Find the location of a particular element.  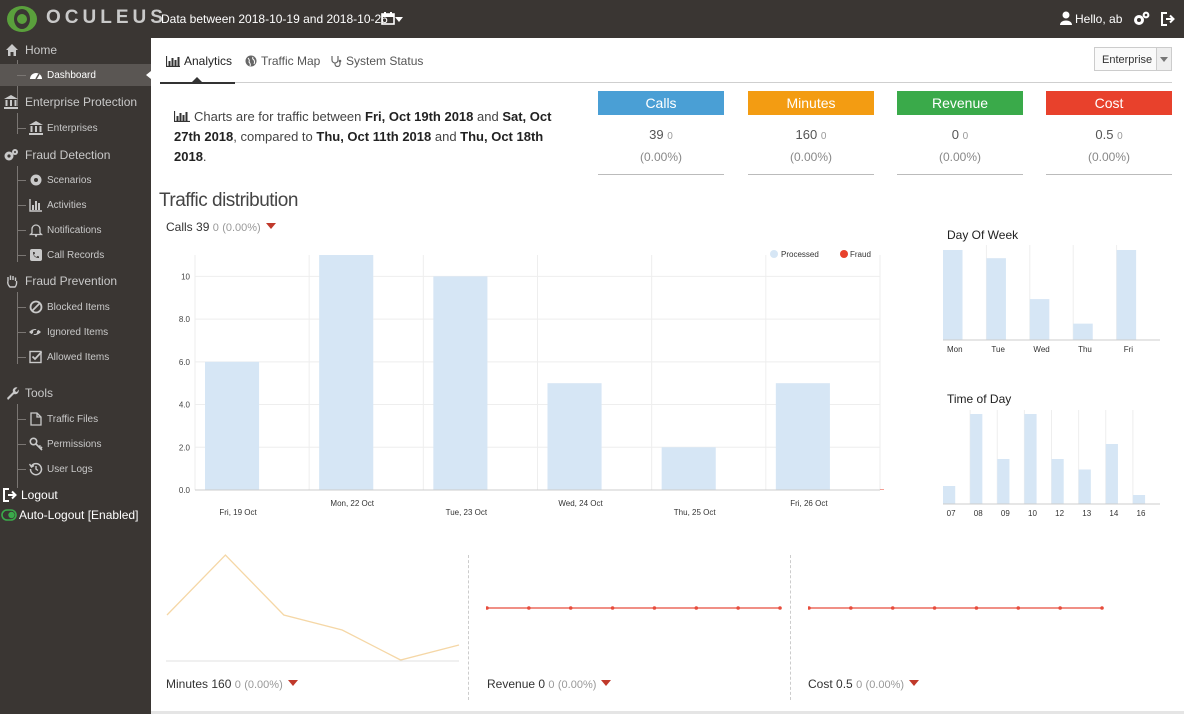

sidebar-item-notifications: Notifications is located at coordinates (75, 230).